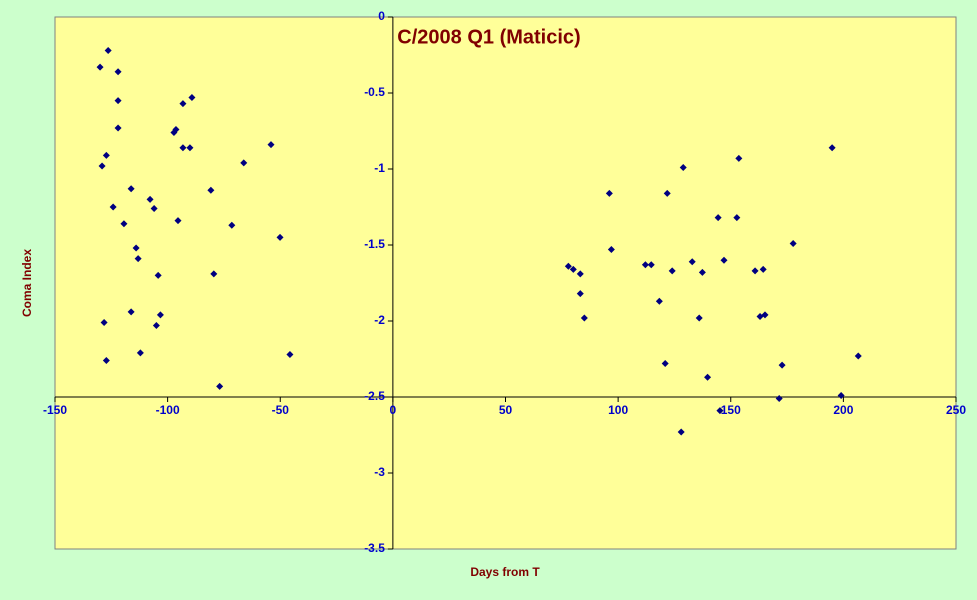 Image resolution: width=977 pixels, height=600 pixels. What do you see at coordinates (27, 283) in the screenshot?
I see `y-axis-label: Coma Index` at bounding box center [27, 283].